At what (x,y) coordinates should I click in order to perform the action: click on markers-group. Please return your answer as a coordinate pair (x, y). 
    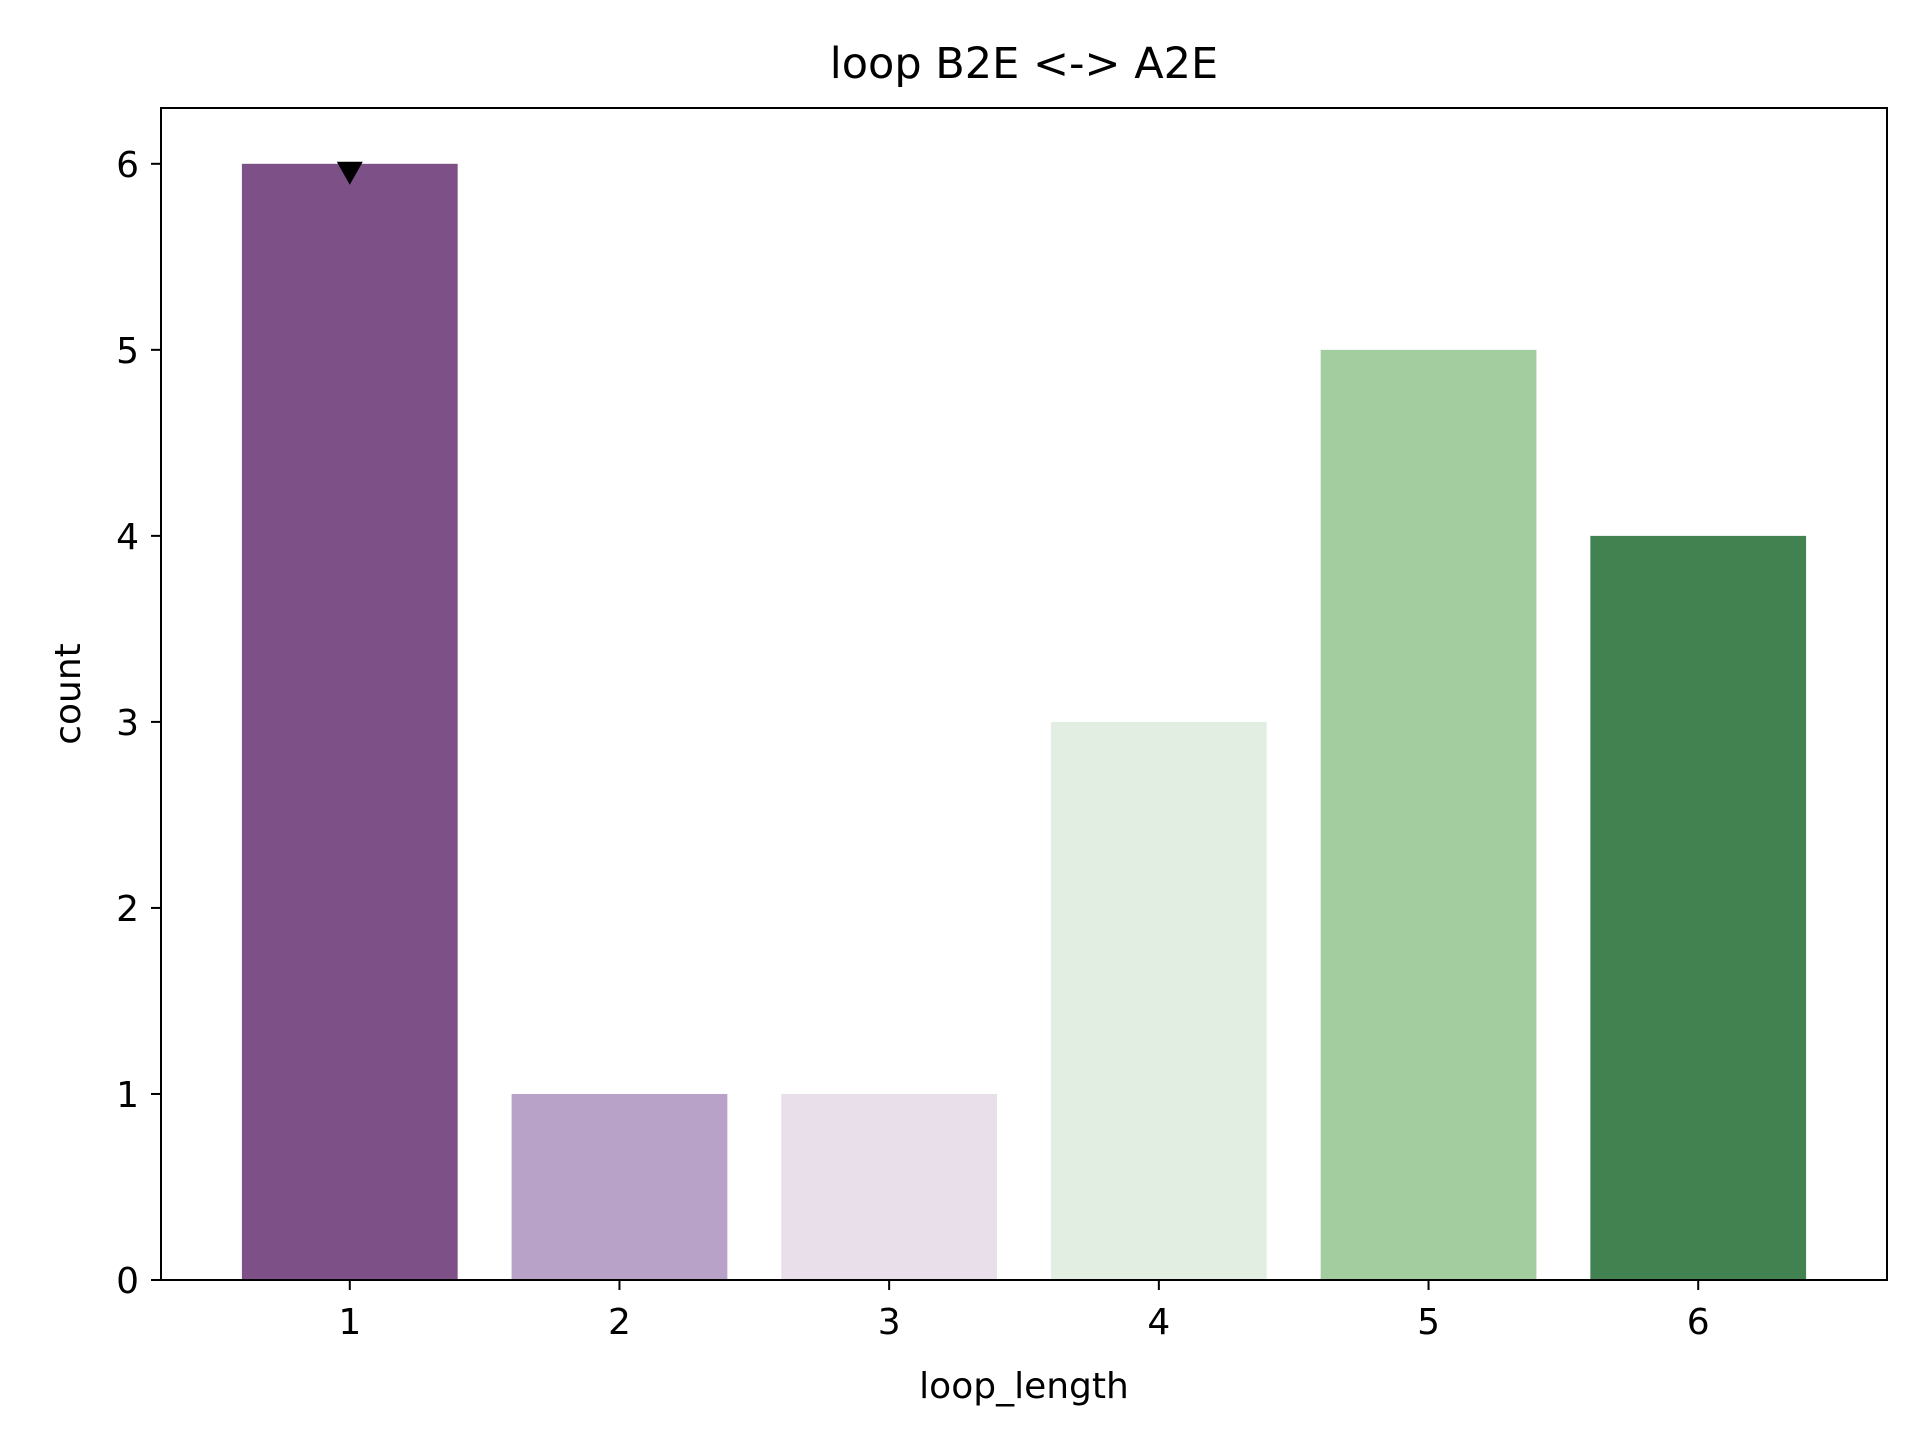
    Looking at the image, I should click on (349, 173).